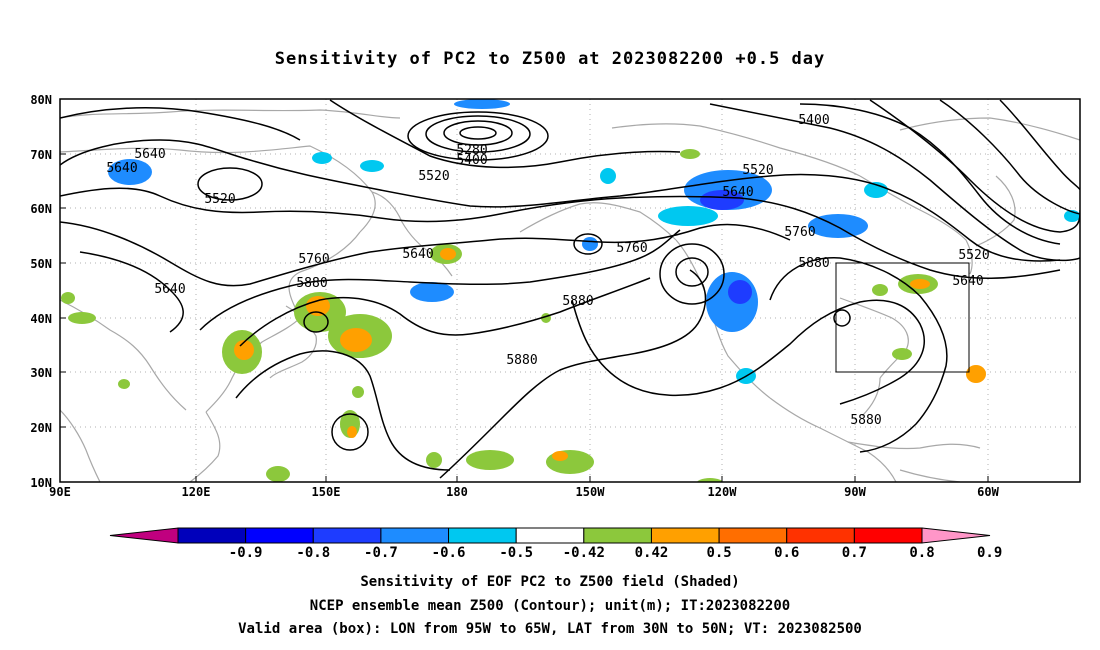 The width and height of the screenshot is (1100, 650). I want to click on valid-area-box, so click(902, 317).